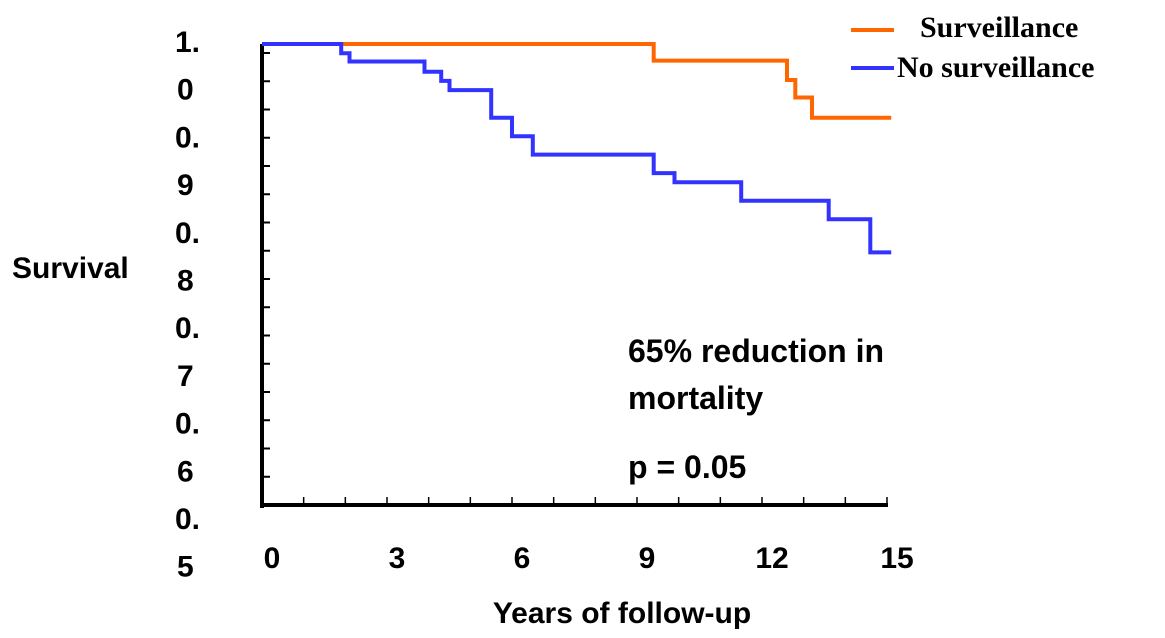 The width and height of the screenshot is (1165, 638). Describe the element at coordinates (756, 351) in the screenshot. I see `annotation-reduction-line1: 65% reduction in` at that location.